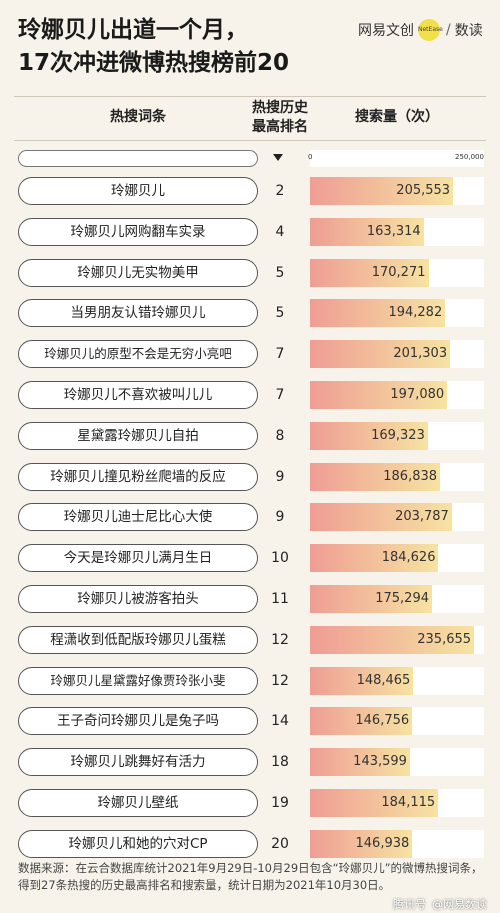 Image resolution: width=500 pixels, height=913 pixels. What do you see at coordinates (280, 232) in the screenshot?
I see `rank-value: 4` at bounding box center [280, 232].